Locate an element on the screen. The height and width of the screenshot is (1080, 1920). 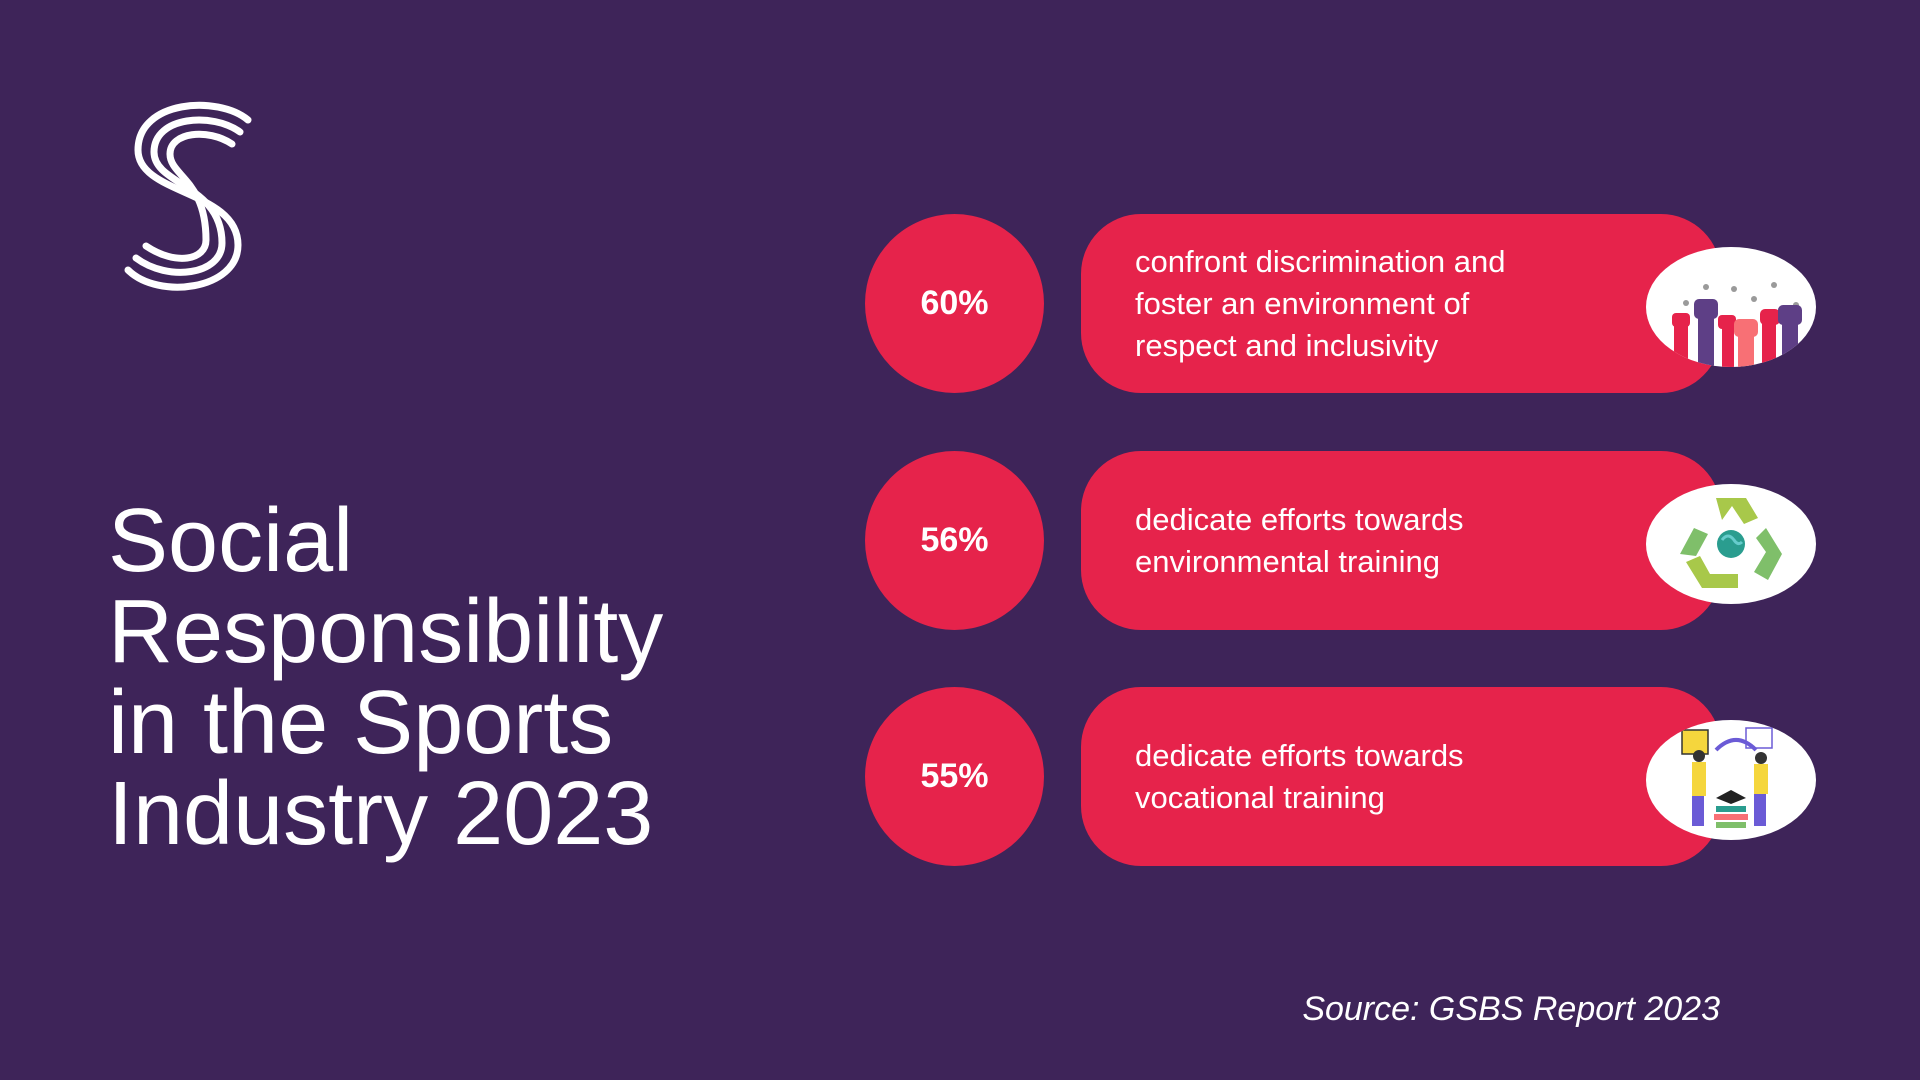
description-line: respect and inclusivity is located at coordinates (1287, 345).